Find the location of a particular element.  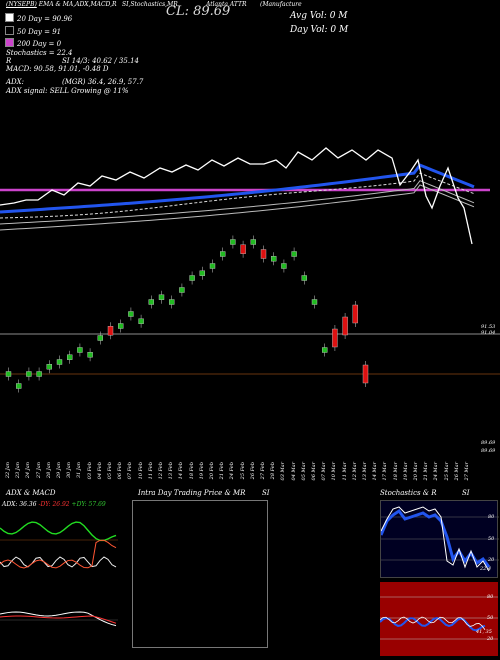

adx-line is located at coordinates (58, 562).